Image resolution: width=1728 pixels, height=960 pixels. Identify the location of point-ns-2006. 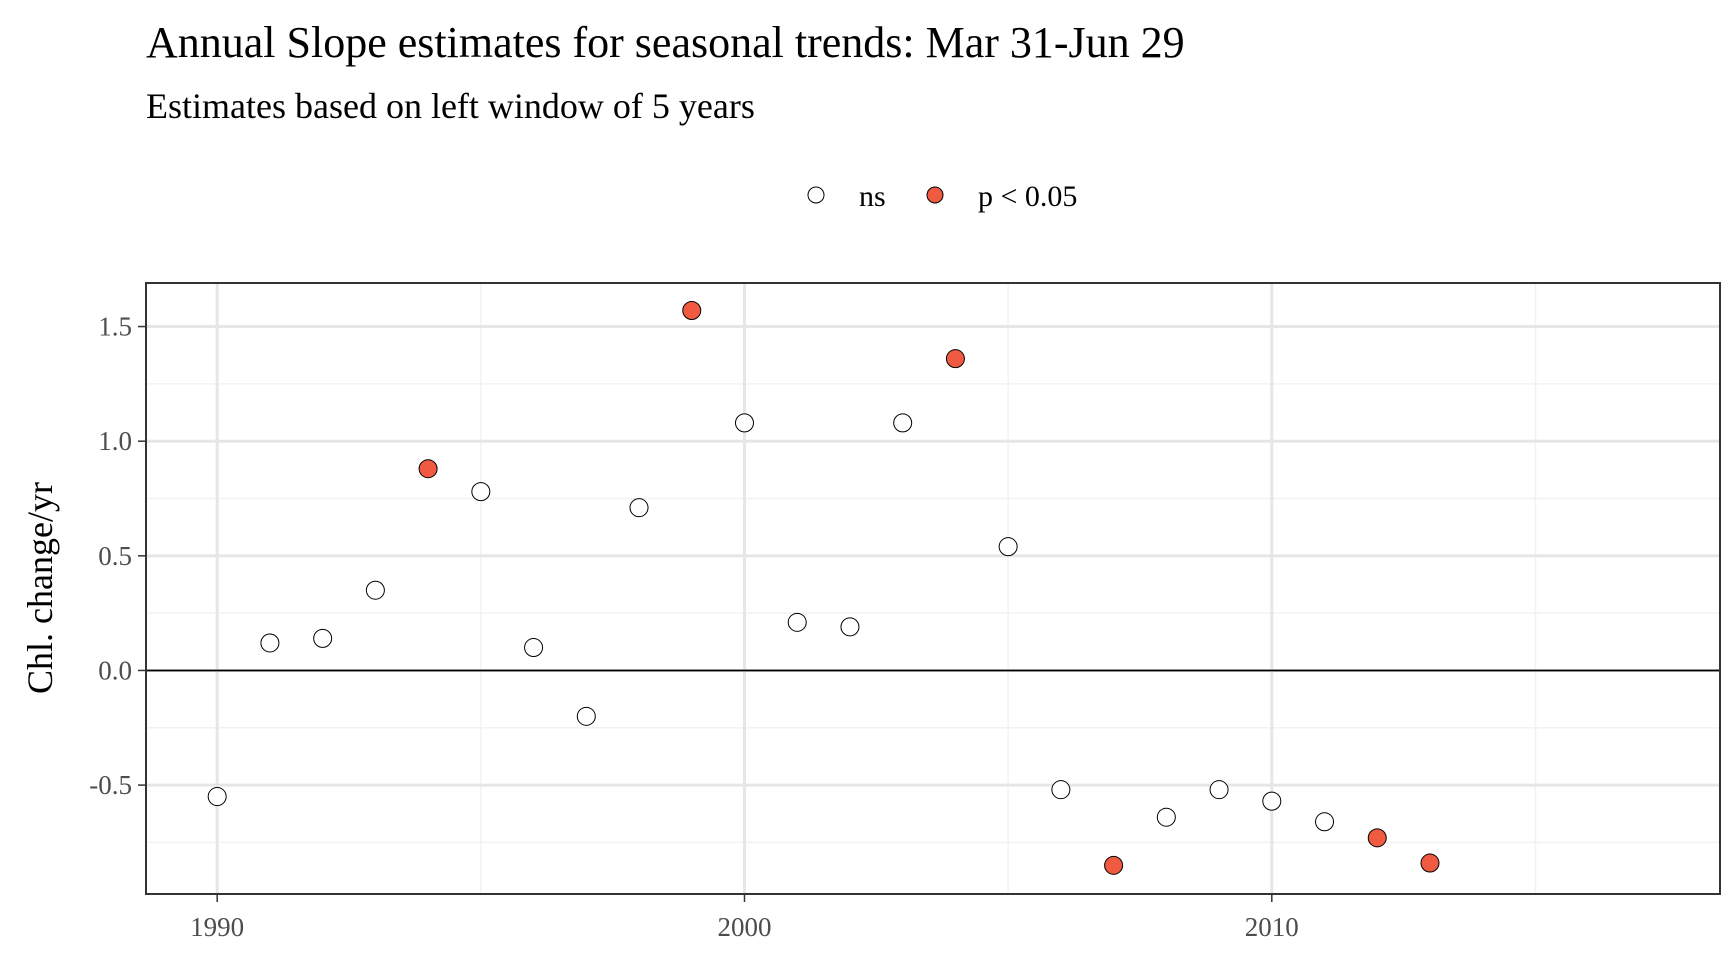
(1061, 790).